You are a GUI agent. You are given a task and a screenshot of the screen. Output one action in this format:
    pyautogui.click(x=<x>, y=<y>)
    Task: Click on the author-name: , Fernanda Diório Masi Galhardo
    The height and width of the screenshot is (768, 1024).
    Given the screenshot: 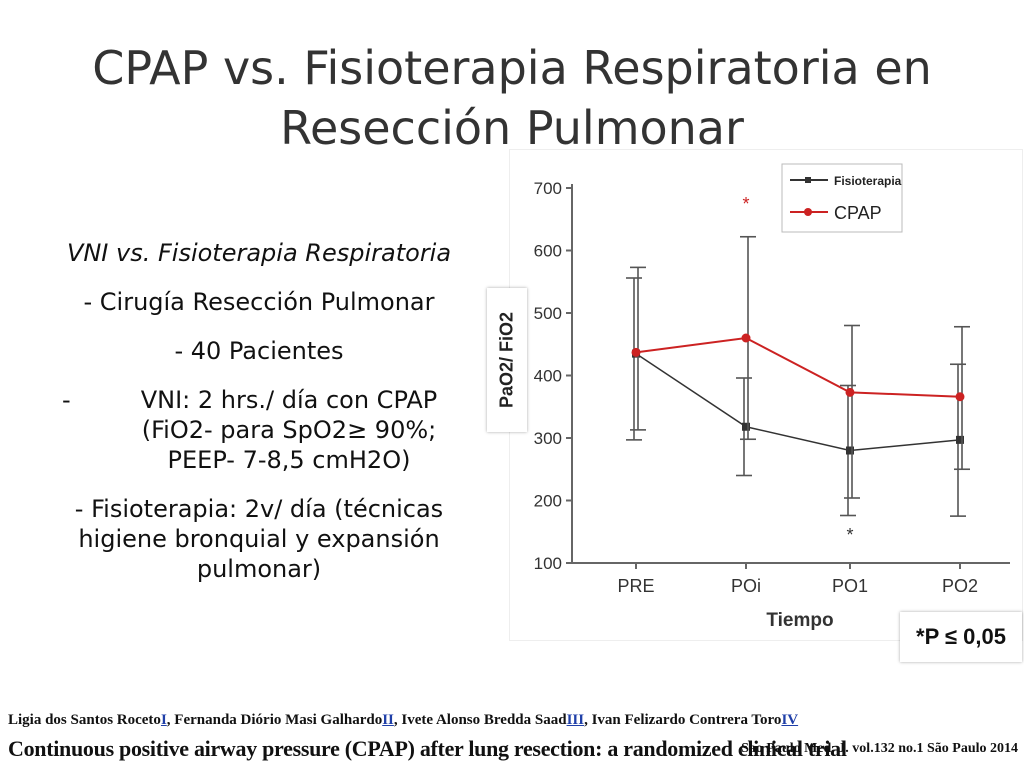 What is the action you would take?
    pyautogui.click(x=274, y=720)
    